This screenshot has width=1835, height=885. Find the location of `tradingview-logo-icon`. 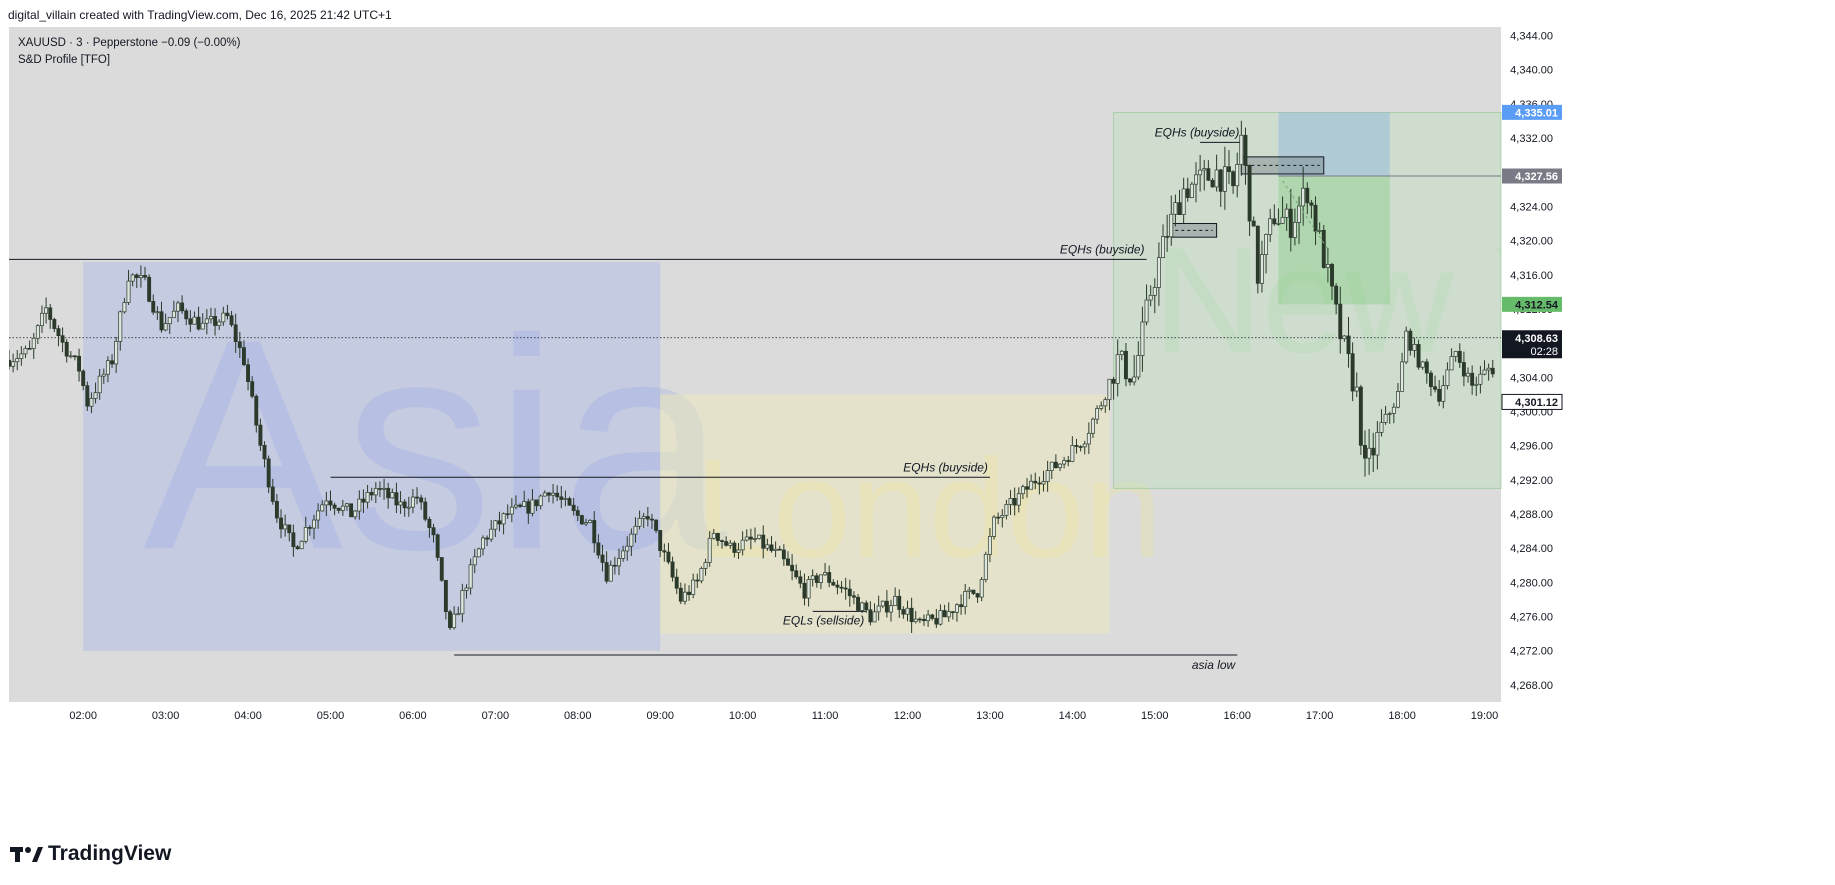

tradingview-logo-icon is located at coordinates (27, 854).